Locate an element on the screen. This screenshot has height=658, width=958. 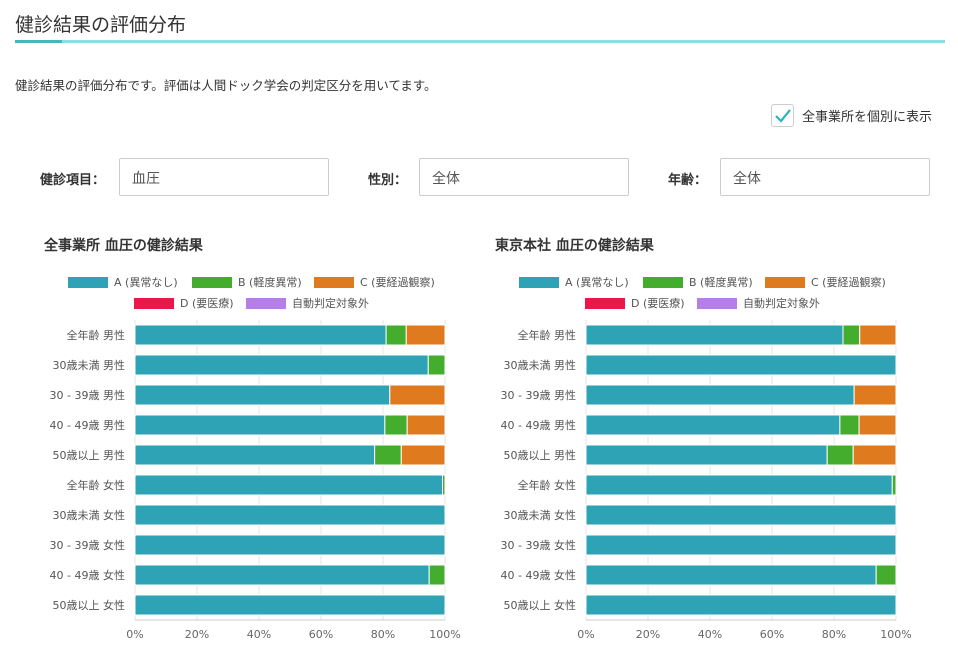
filter-item-select: 血圧 is located at coordinates (224, 177).